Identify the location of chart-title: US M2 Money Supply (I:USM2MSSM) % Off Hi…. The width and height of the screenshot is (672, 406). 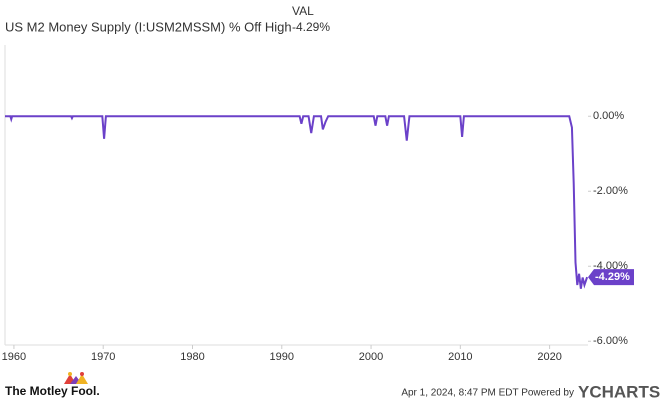
(148, 26).